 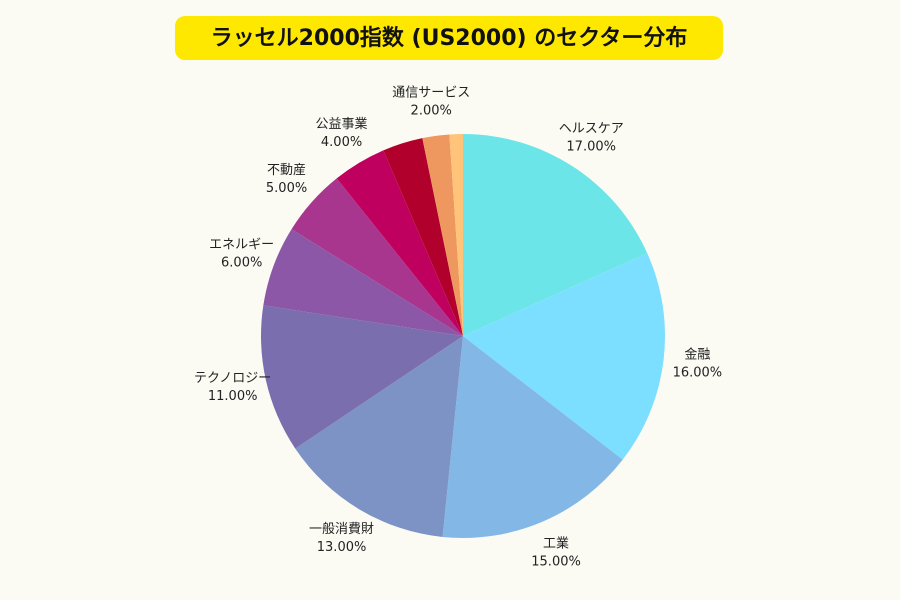 What do you see at coordinates (286, 170) in the screenshot?
I see `slice-label: 不動産` at bounding box center [286, 170].